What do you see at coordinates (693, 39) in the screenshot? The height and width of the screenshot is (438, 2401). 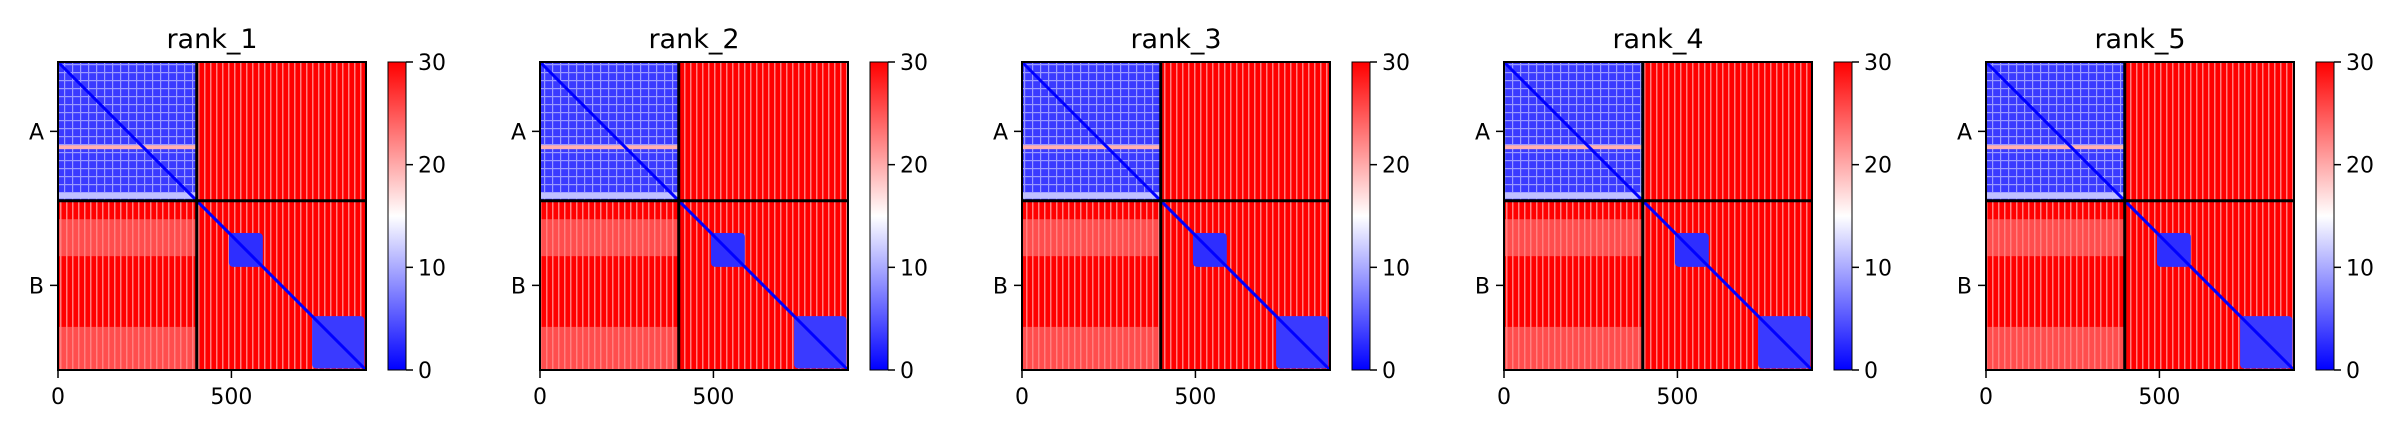 I see `panel-title: rank_2` at bounding box center [693, 39].